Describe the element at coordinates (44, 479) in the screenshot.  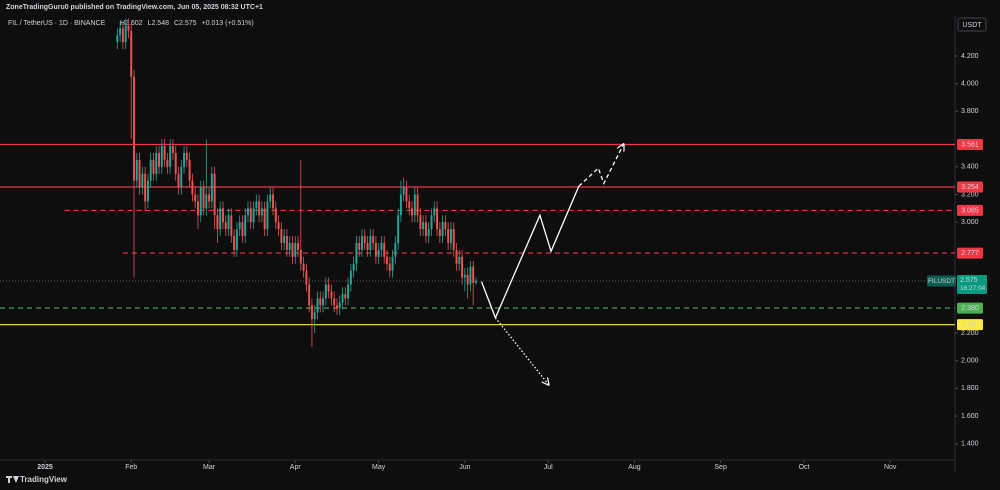
I see `brand: TradingView` at that location.